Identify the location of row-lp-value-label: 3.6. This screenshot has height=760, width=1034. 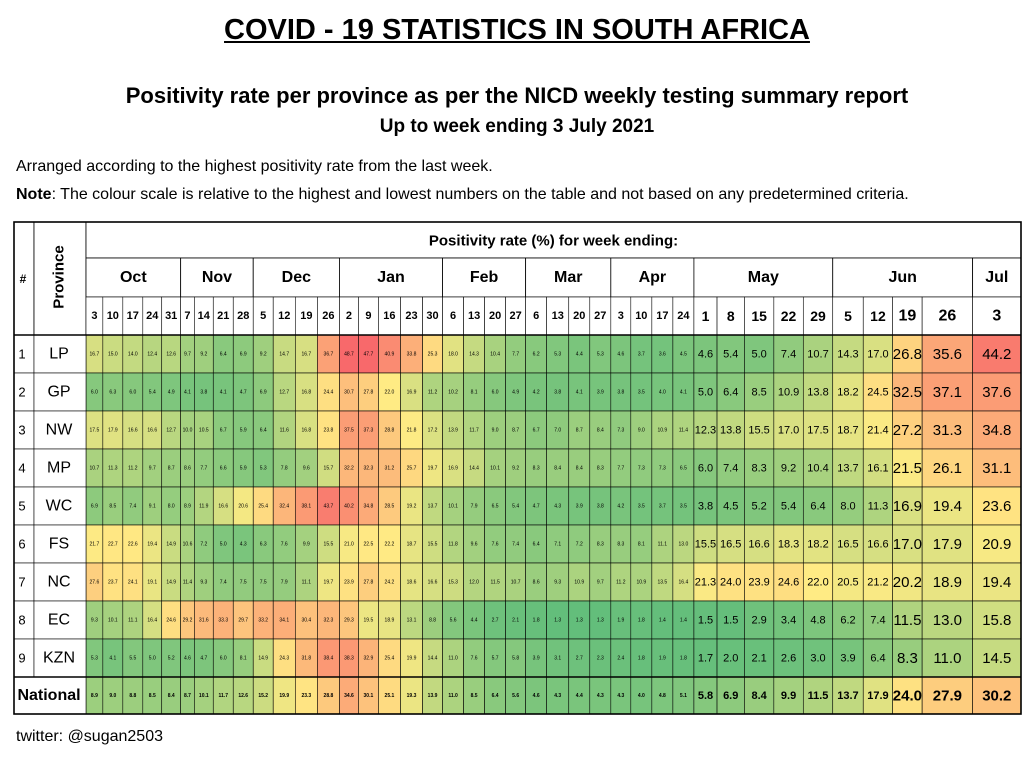
(662, 355).